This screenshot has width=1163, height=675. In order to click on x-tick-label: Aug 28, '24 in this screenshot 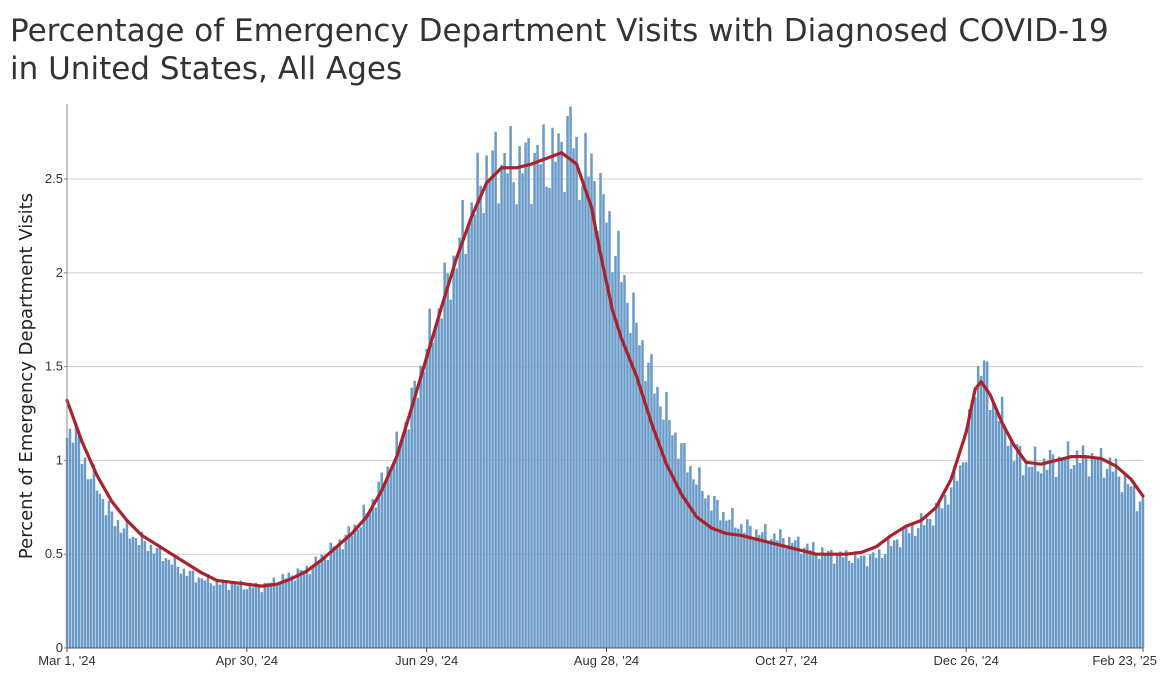, I will do `click(606, 660)`.